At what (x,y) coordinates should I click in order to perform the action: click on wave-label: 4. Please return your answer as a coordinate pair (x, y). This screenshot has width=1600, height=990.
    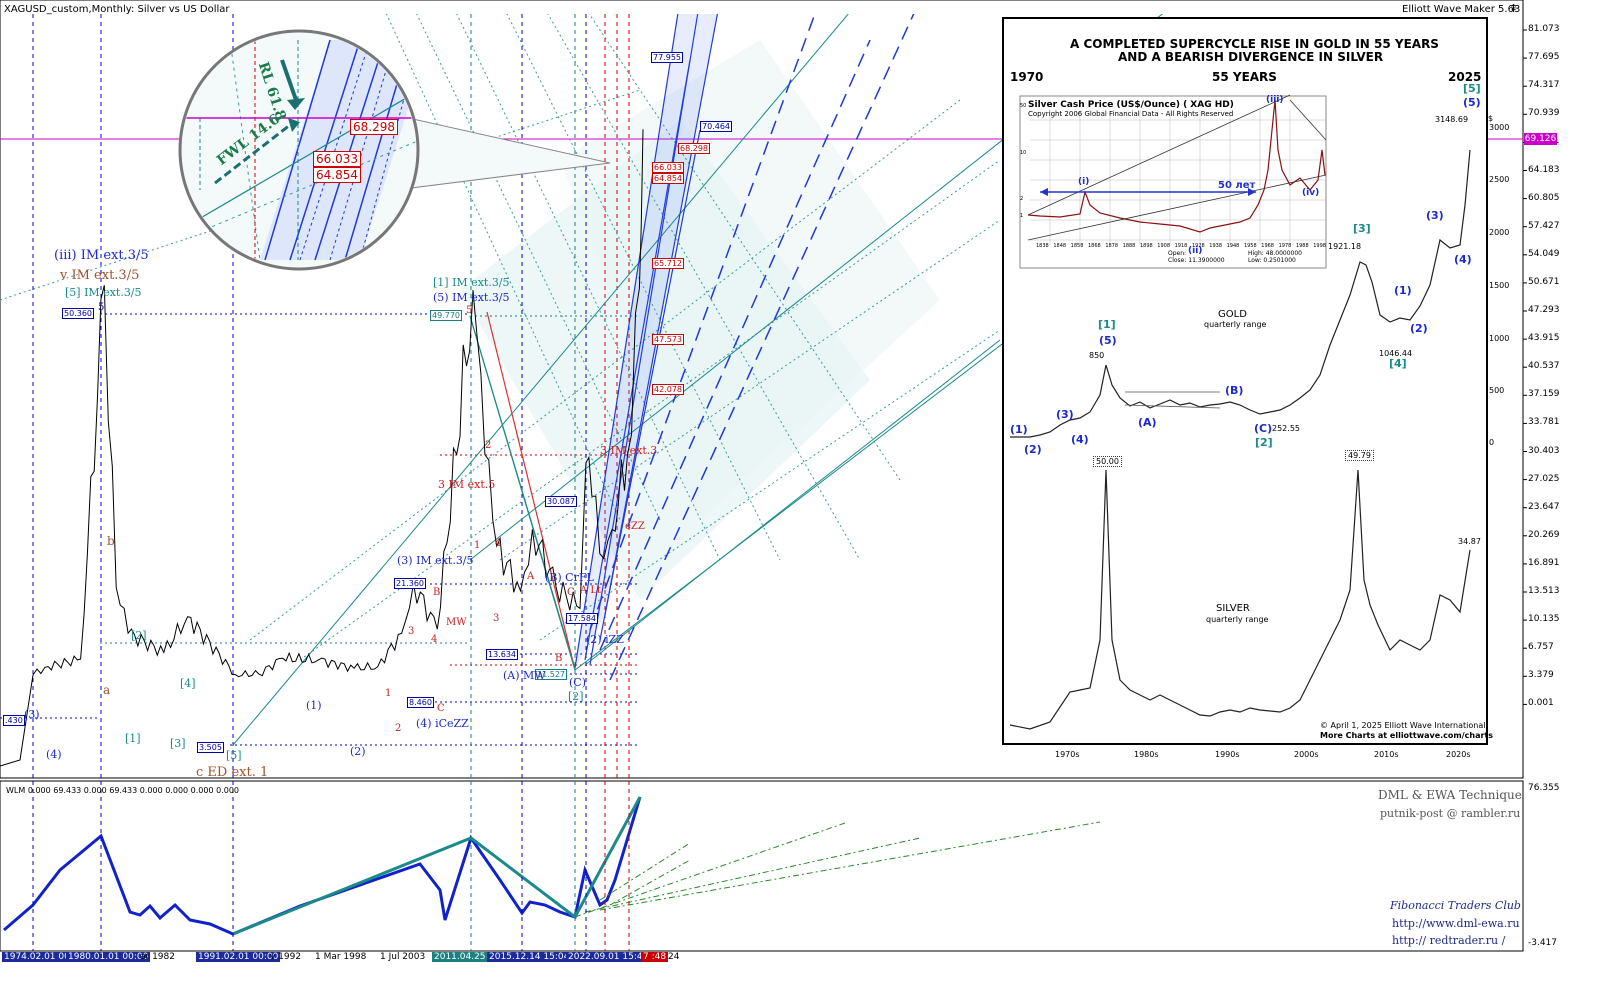
    Looking at the image, I should click on (434, 639).